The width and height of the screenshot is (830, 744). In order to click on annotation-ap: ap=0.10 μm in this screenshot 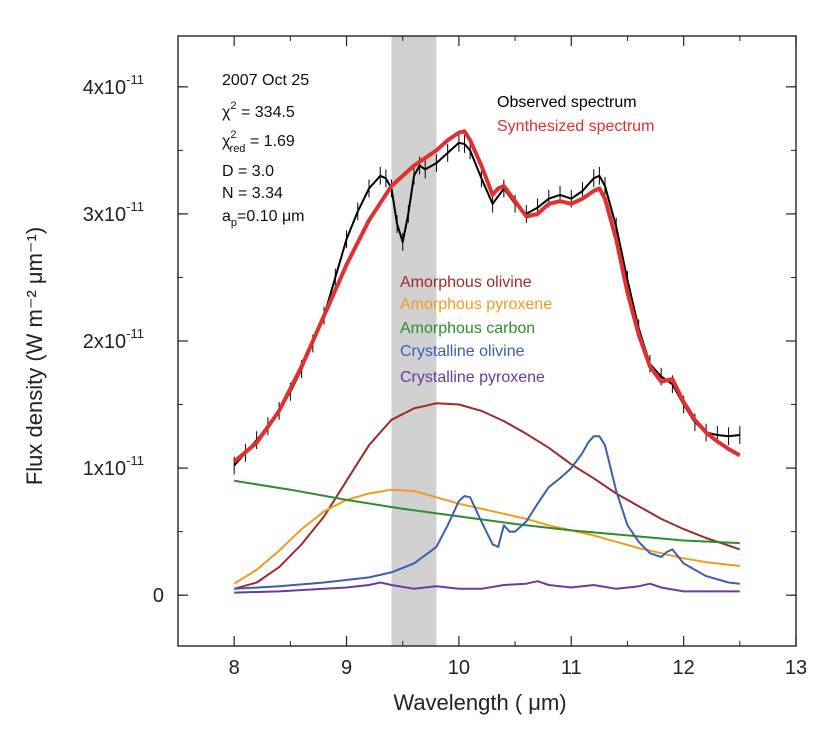, I will do `click(263, 218)`.